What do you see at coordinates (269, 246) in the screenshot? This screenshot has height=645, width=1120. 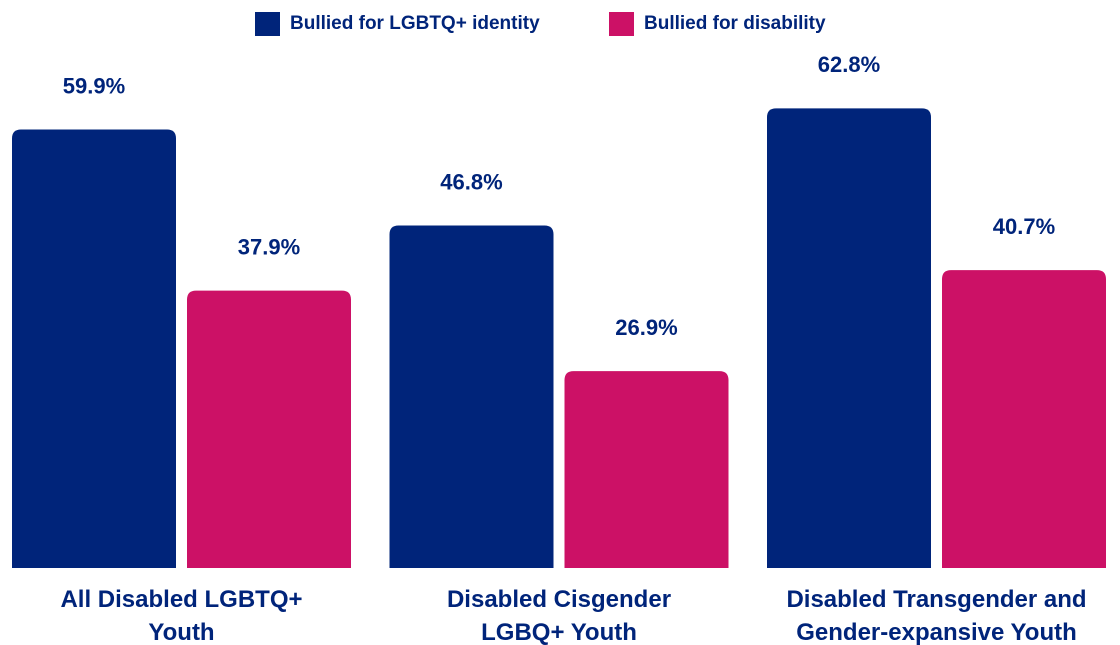 I see `value-label: 37.9%` at bounding box center [269, 246].